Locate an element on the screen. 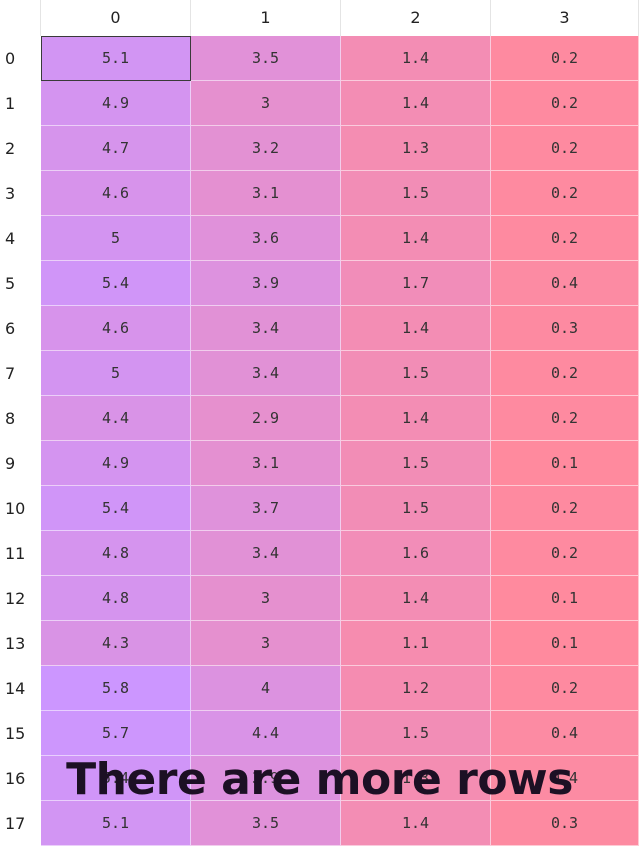  grid-cell: 3.7 is located at coordinates (266, 508).